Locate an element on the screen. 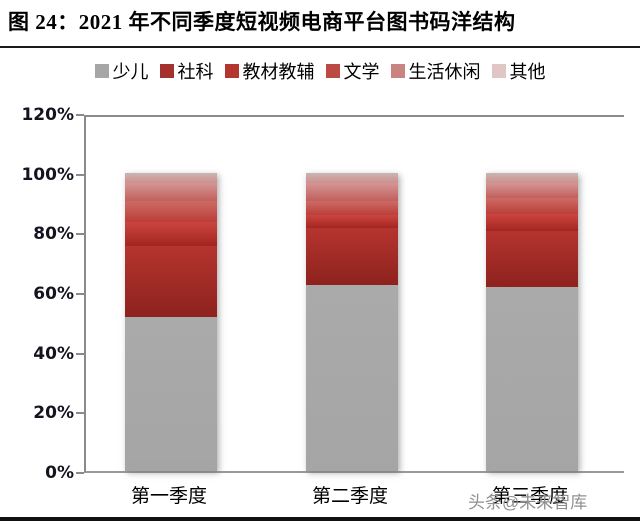 The width and height of the screenshot is (640, 530). y-tick-label: 100% is located at coordinates (47, 174).